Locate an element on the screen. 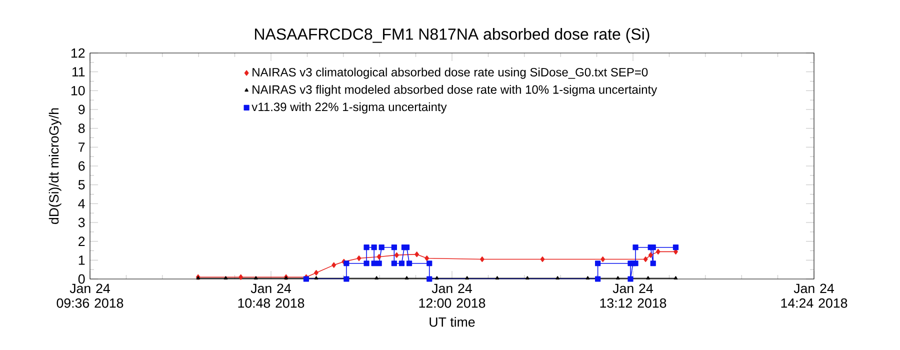 This screenshot has width=900, height=350. x-axis-title: UT time is located at coordinates (452, 321).